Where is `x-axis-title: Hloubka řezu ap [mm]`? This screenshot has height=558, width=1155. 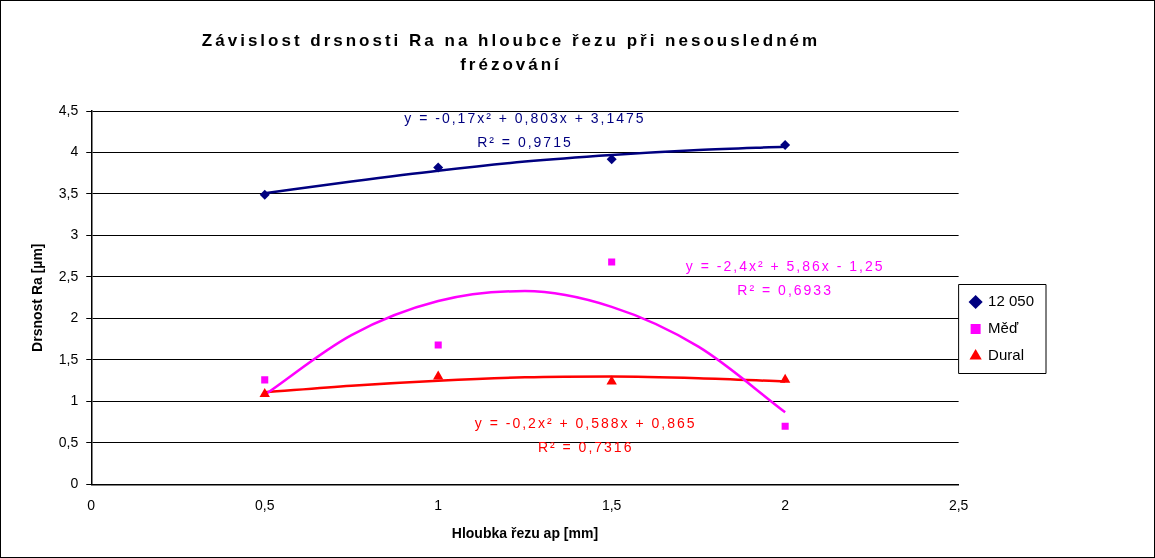 x-axis-title: Hloubka řezu ap [mm] is located at coordinates (525, 533).